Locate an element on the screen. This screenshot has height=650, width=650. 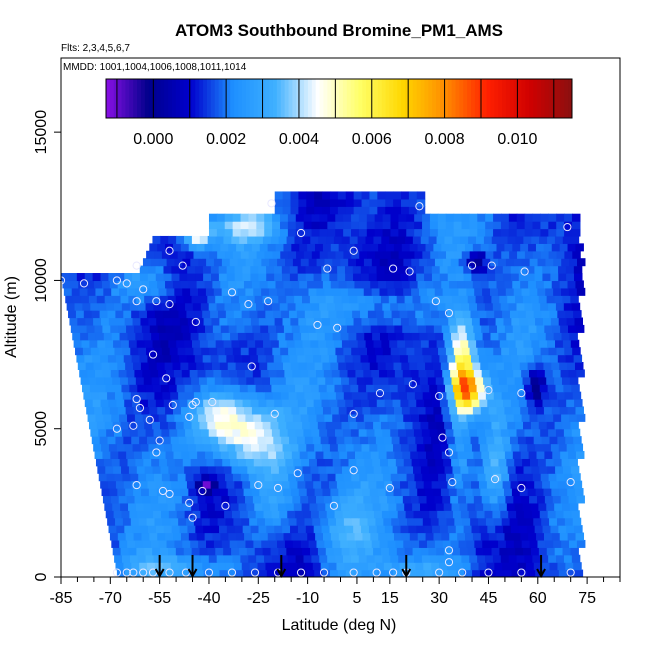
sample-point is located at coordinates (570, 482).